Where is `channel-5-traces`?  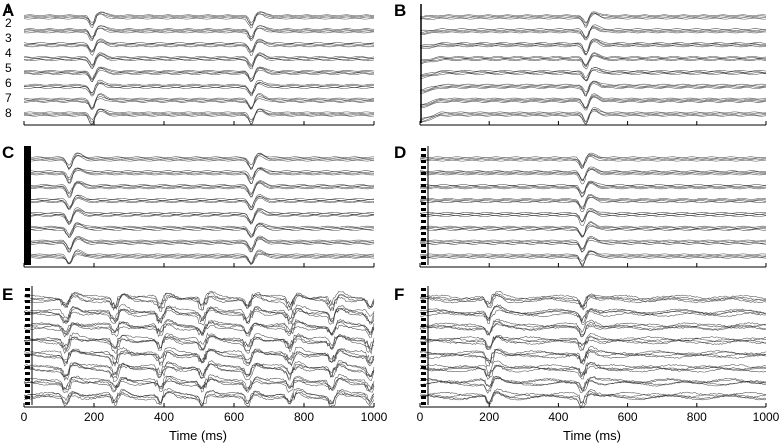
channel-5-traces is located at coordinates (199, 216).